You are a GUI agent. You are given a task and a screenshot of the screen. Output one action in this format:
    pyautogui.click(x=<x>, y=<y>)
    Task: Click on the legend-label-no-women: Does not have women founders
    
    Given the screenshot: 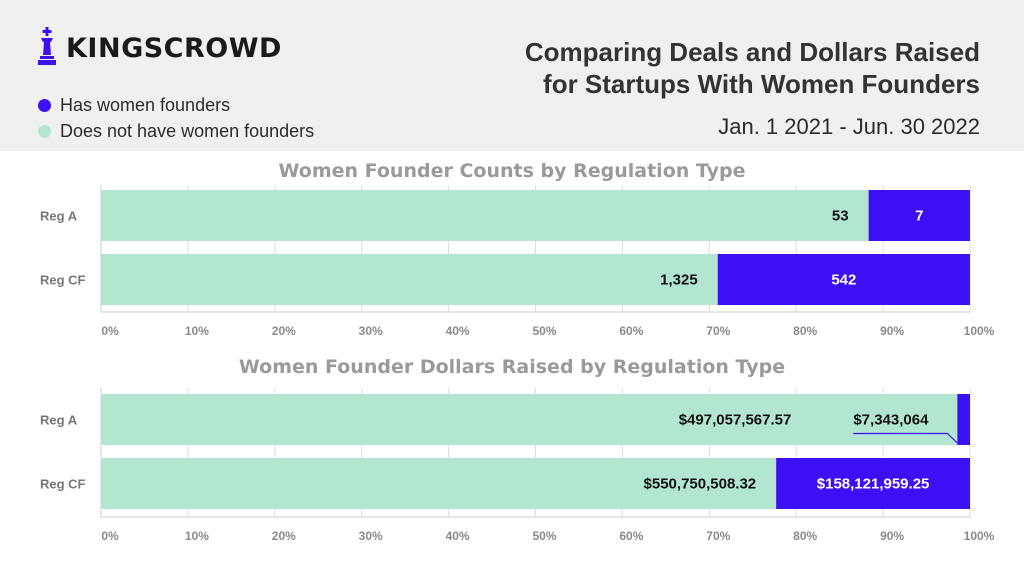 What is the action you would take?
    pyautogui.click(x=187, y=130)
    